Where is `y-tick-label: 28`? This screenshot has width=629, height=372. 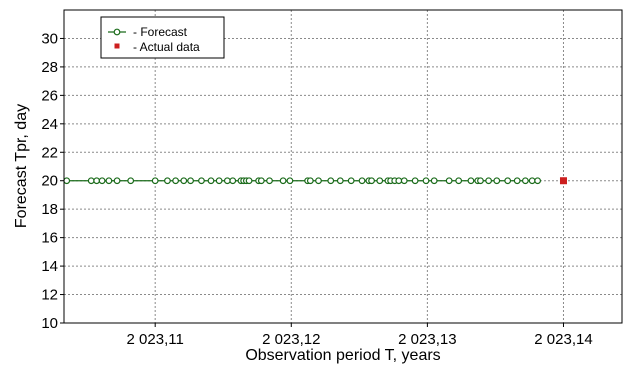
y-tick-label: 28 is located at coordinates (49, 67).